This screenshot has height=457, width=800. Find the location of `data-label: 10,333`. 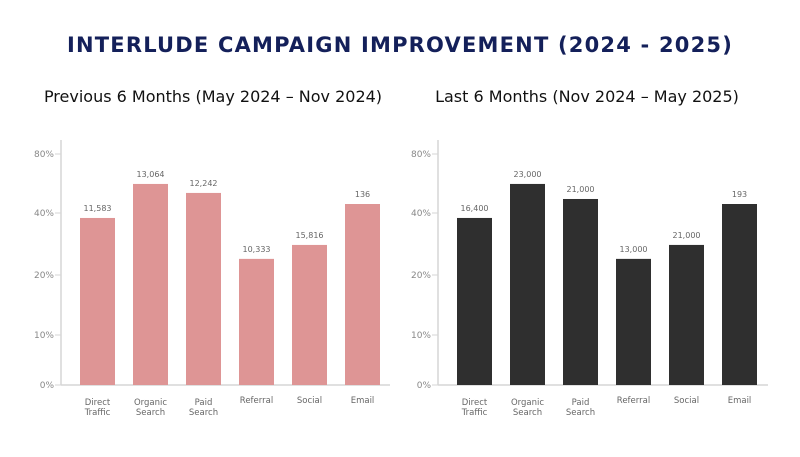

data-label: 10,333 is located at coordinates (257, 249).